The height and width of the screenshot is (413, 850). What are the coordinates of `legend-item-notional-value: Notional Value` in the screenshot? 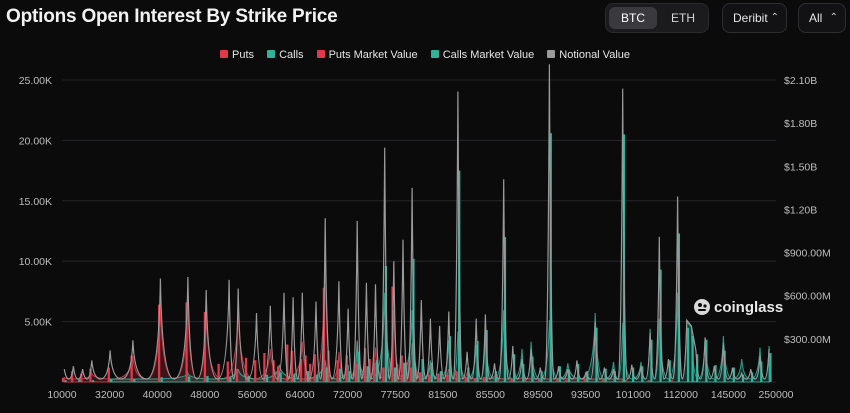 It's located at (588, 55).